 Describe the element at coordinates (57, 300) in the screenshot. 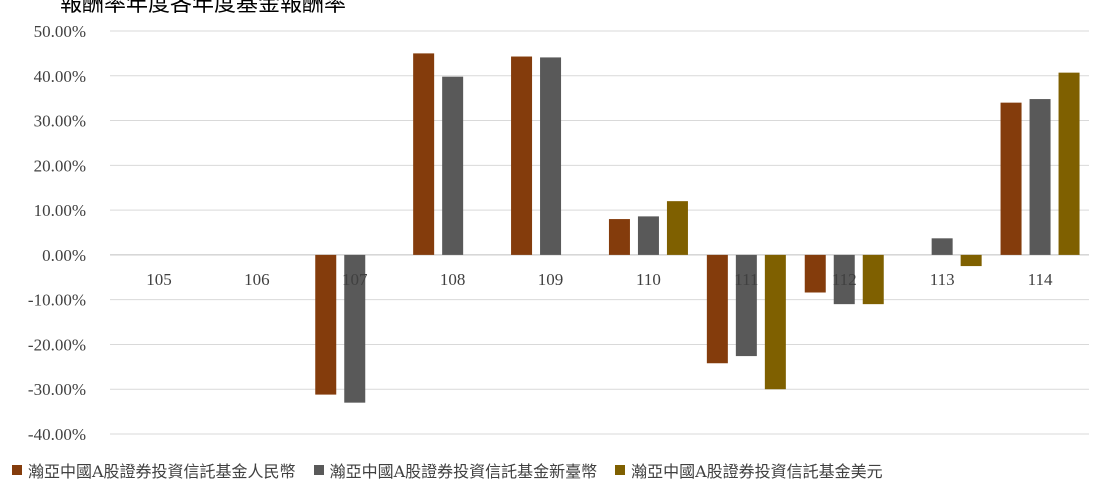

I see `y-tick-label: -10.00%` at that location.